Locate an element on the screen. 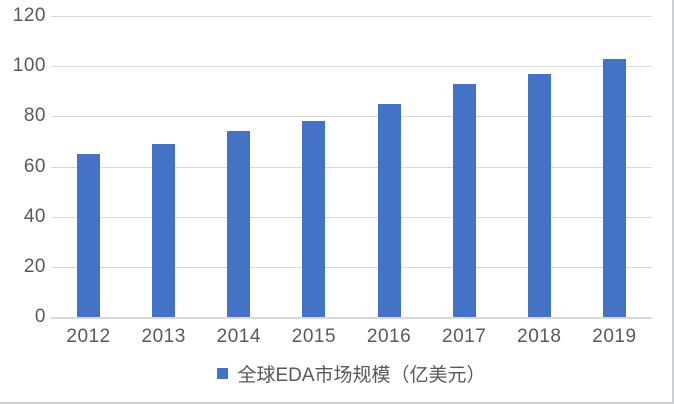 This screenshot has height=404, width=674. bar-2013 is located at coordinates (164, 230).